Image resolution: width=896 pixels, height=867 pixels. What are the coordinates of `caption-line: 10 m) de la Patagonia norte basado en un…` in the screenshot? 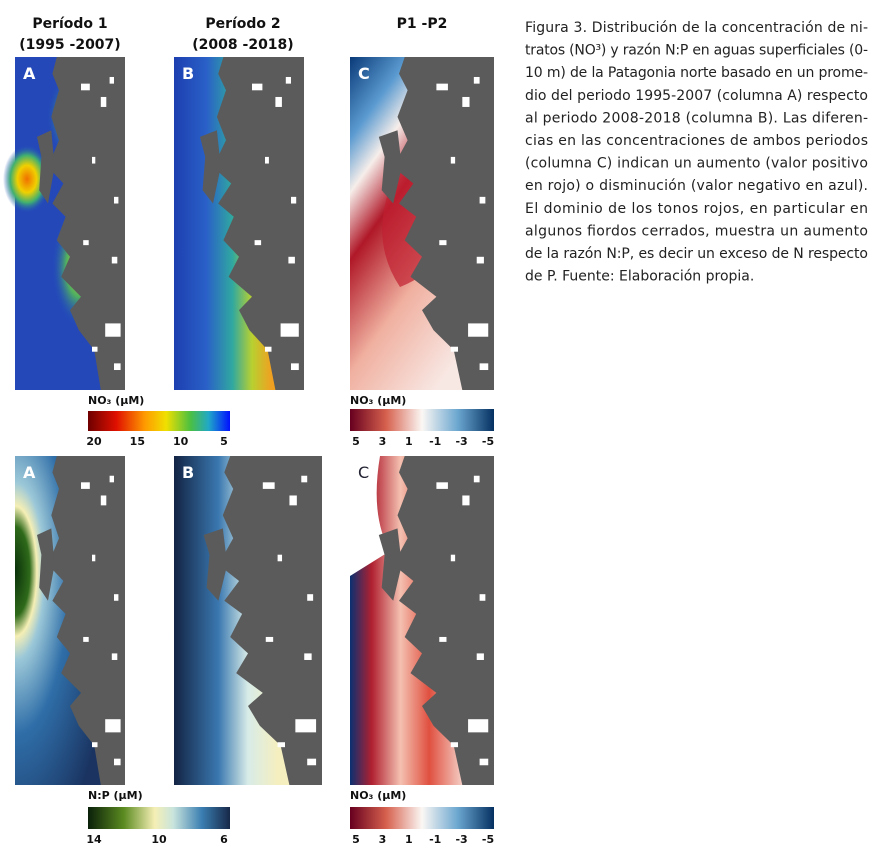 It's located at (696, 73).